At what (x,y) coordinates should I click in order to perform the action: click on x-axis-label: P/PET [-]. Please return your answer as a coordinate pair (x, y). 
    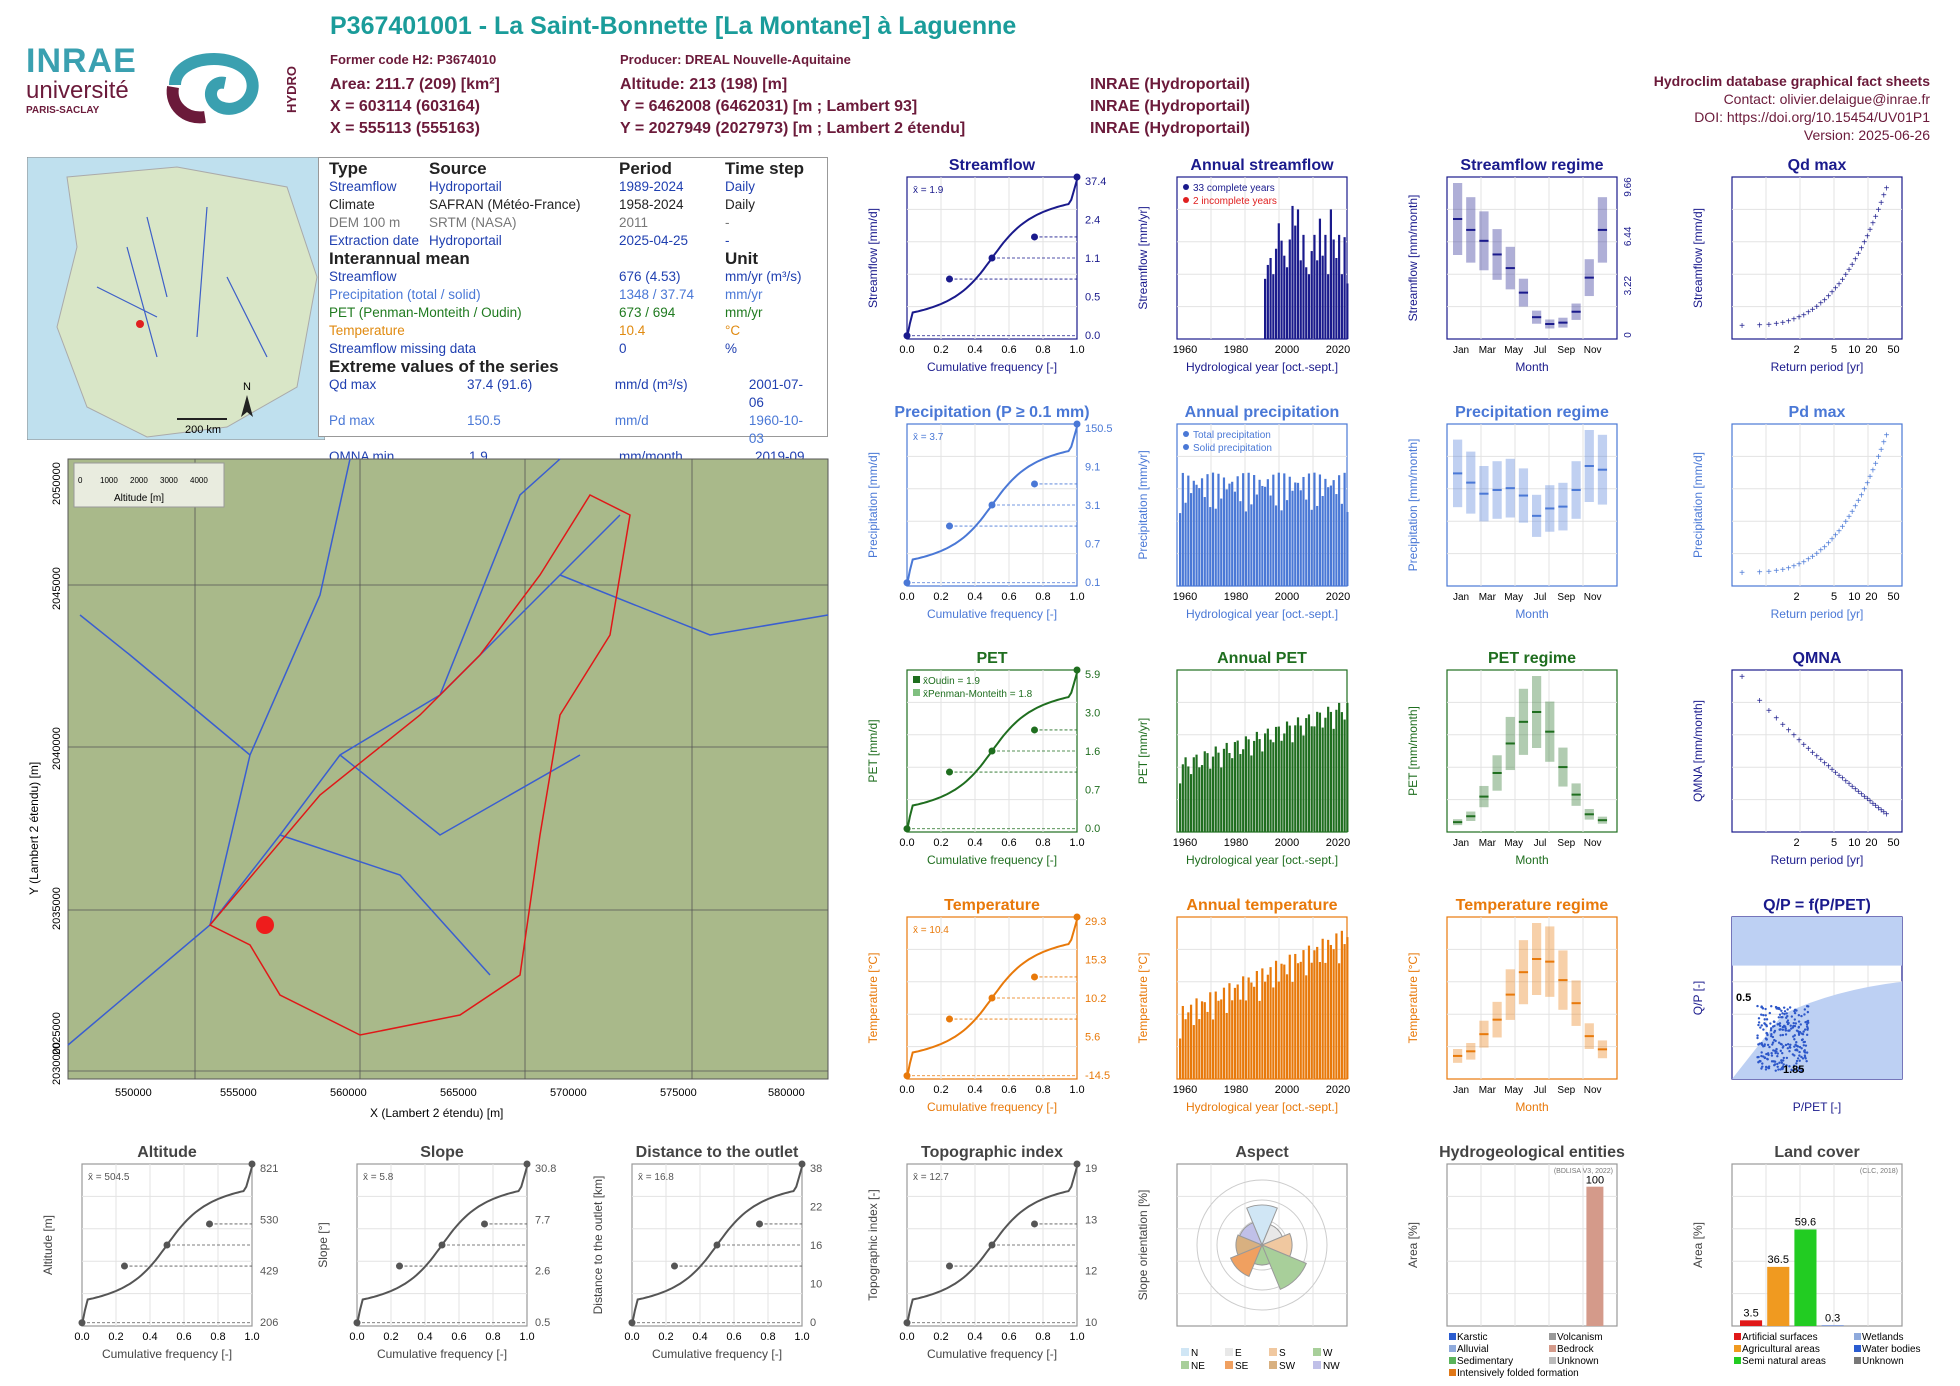
    Looking at the image, I should click on (1817, 1107).